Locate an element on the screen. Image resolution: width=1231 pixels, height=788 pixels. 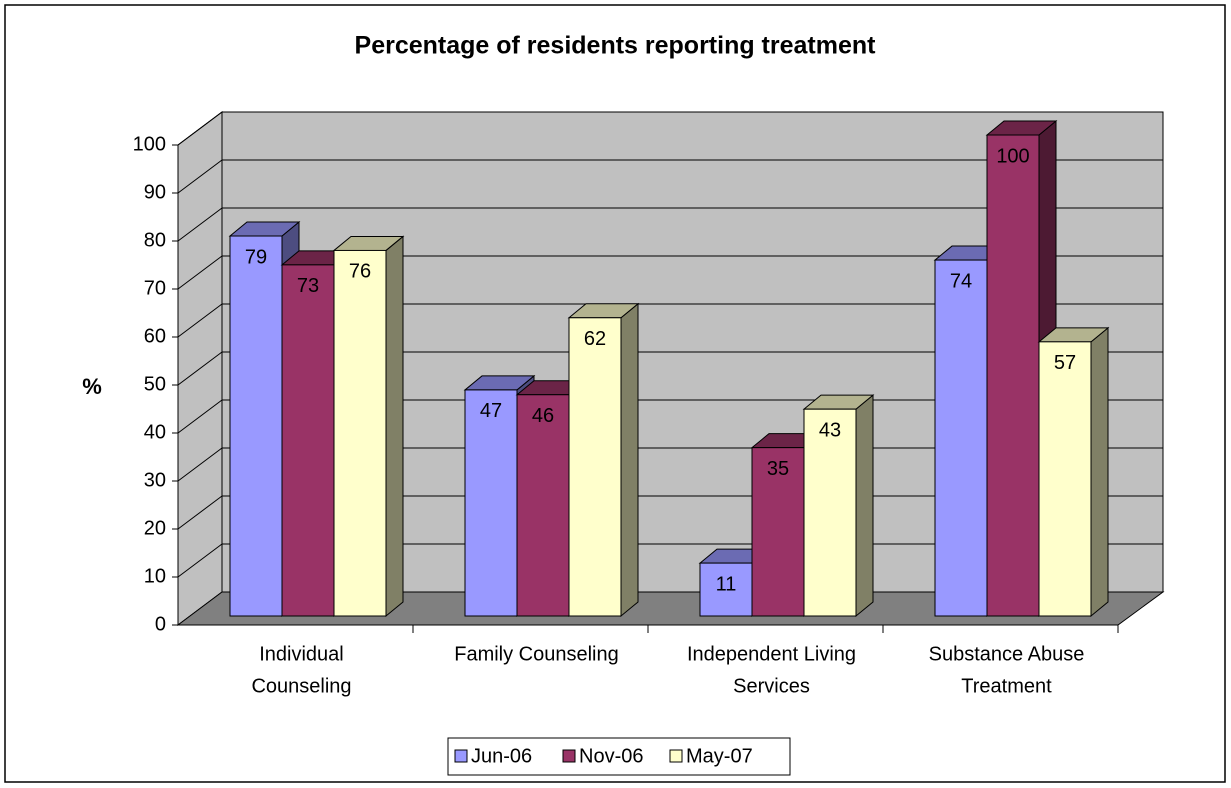
x-tick-label: Services is located at coordinates (771, 686).